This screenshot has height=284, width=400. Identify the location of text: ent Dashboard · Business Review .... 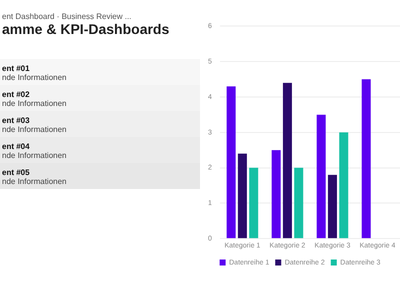
(66, 16).